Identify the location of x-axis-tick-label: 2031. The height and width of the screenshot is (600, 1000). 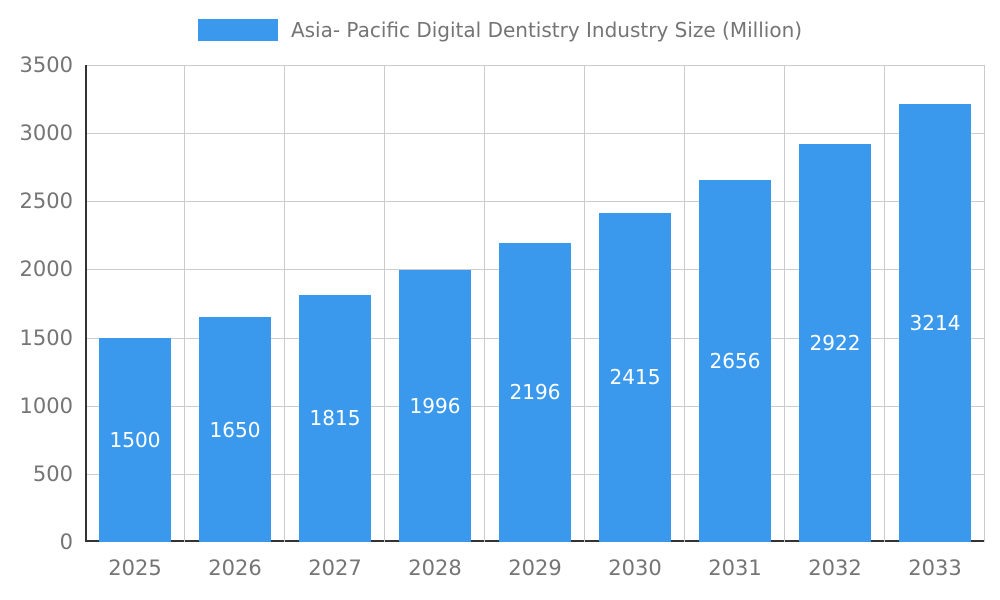
(735, 568).